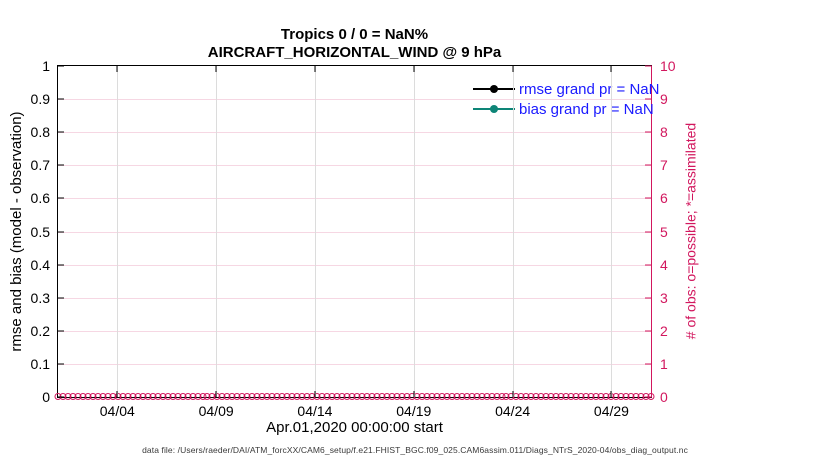  I want to click on x-tick-label: 04/19, so click(414, 411).